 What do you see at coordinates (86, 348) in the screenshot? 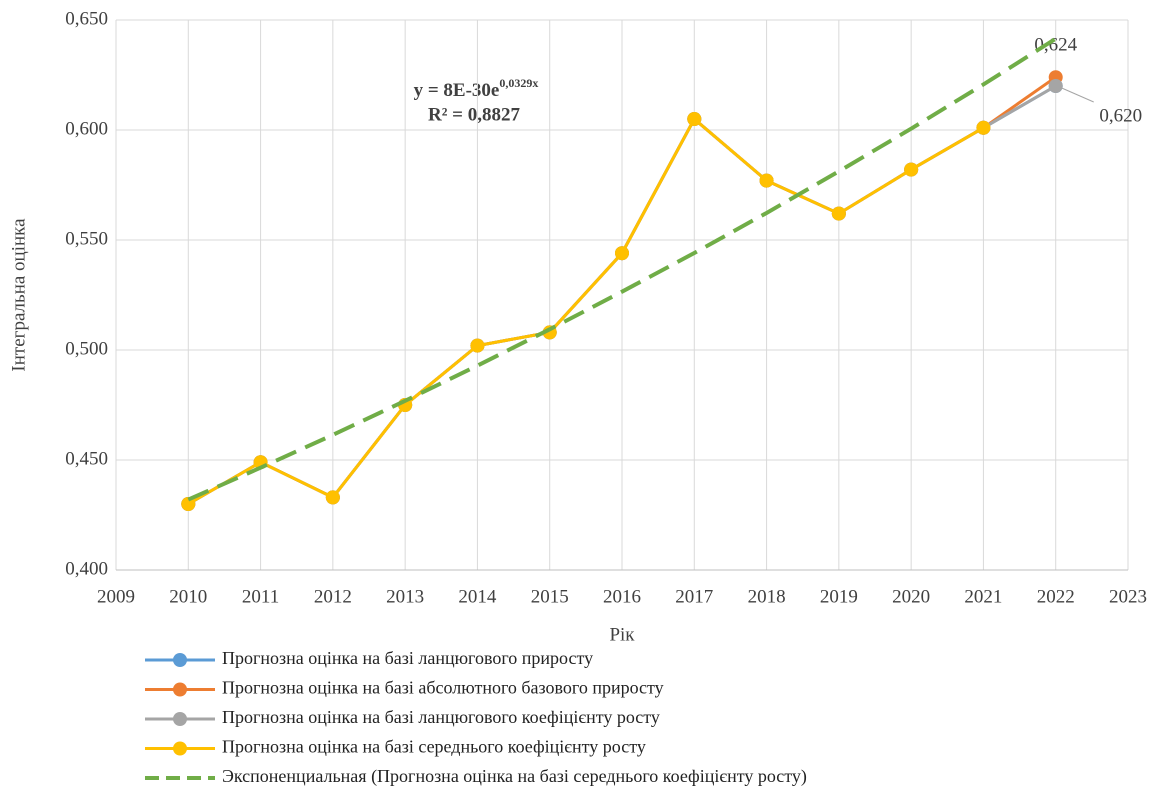
I see `y-tick-label: 0,500` at bounding box center [86, 348].